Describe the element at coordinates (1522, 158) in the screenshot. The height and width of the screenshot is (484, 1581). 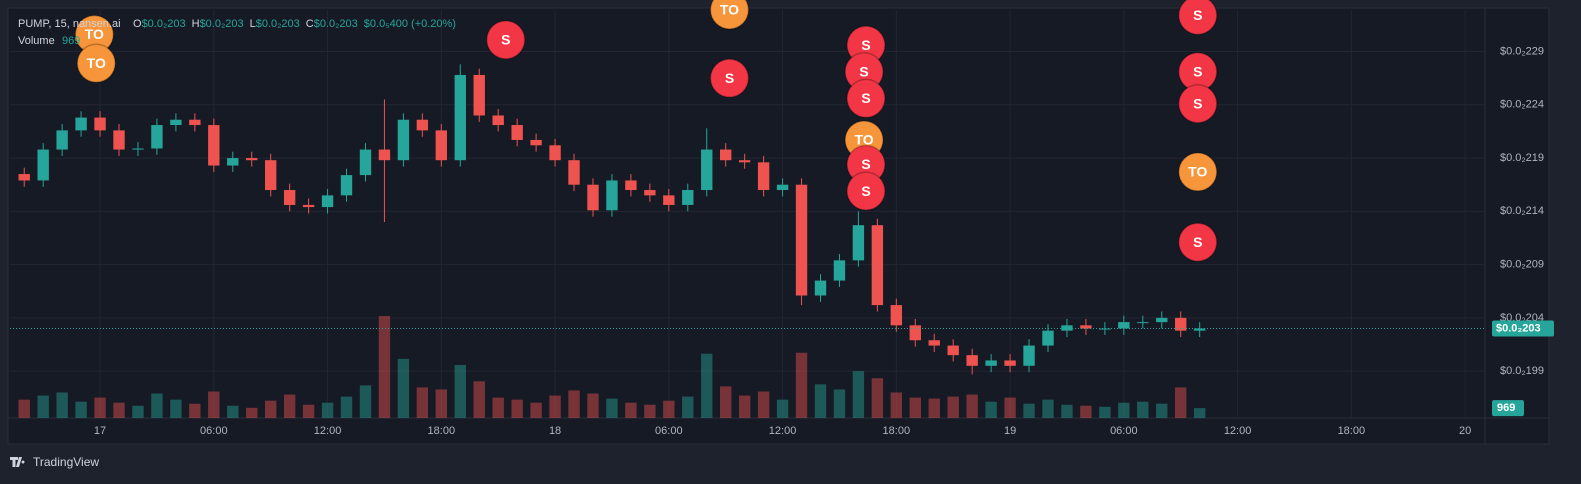
I see `y-tick-label: $0.0₂219` at that location.